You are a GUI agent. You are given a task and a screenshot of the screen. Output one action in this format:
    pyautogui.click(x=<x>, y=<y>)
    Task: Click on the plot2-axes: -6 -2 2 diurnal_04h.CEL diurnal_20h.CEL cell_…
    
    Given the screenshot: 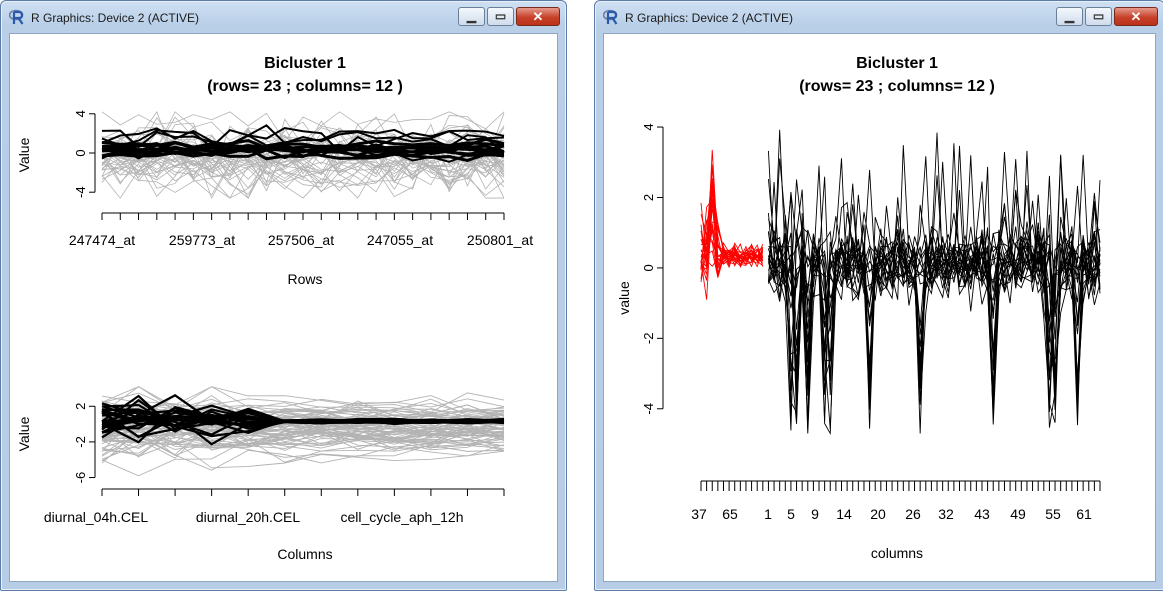 What is the action you would take?
    pyautogui.click(x=274, y=464)
    